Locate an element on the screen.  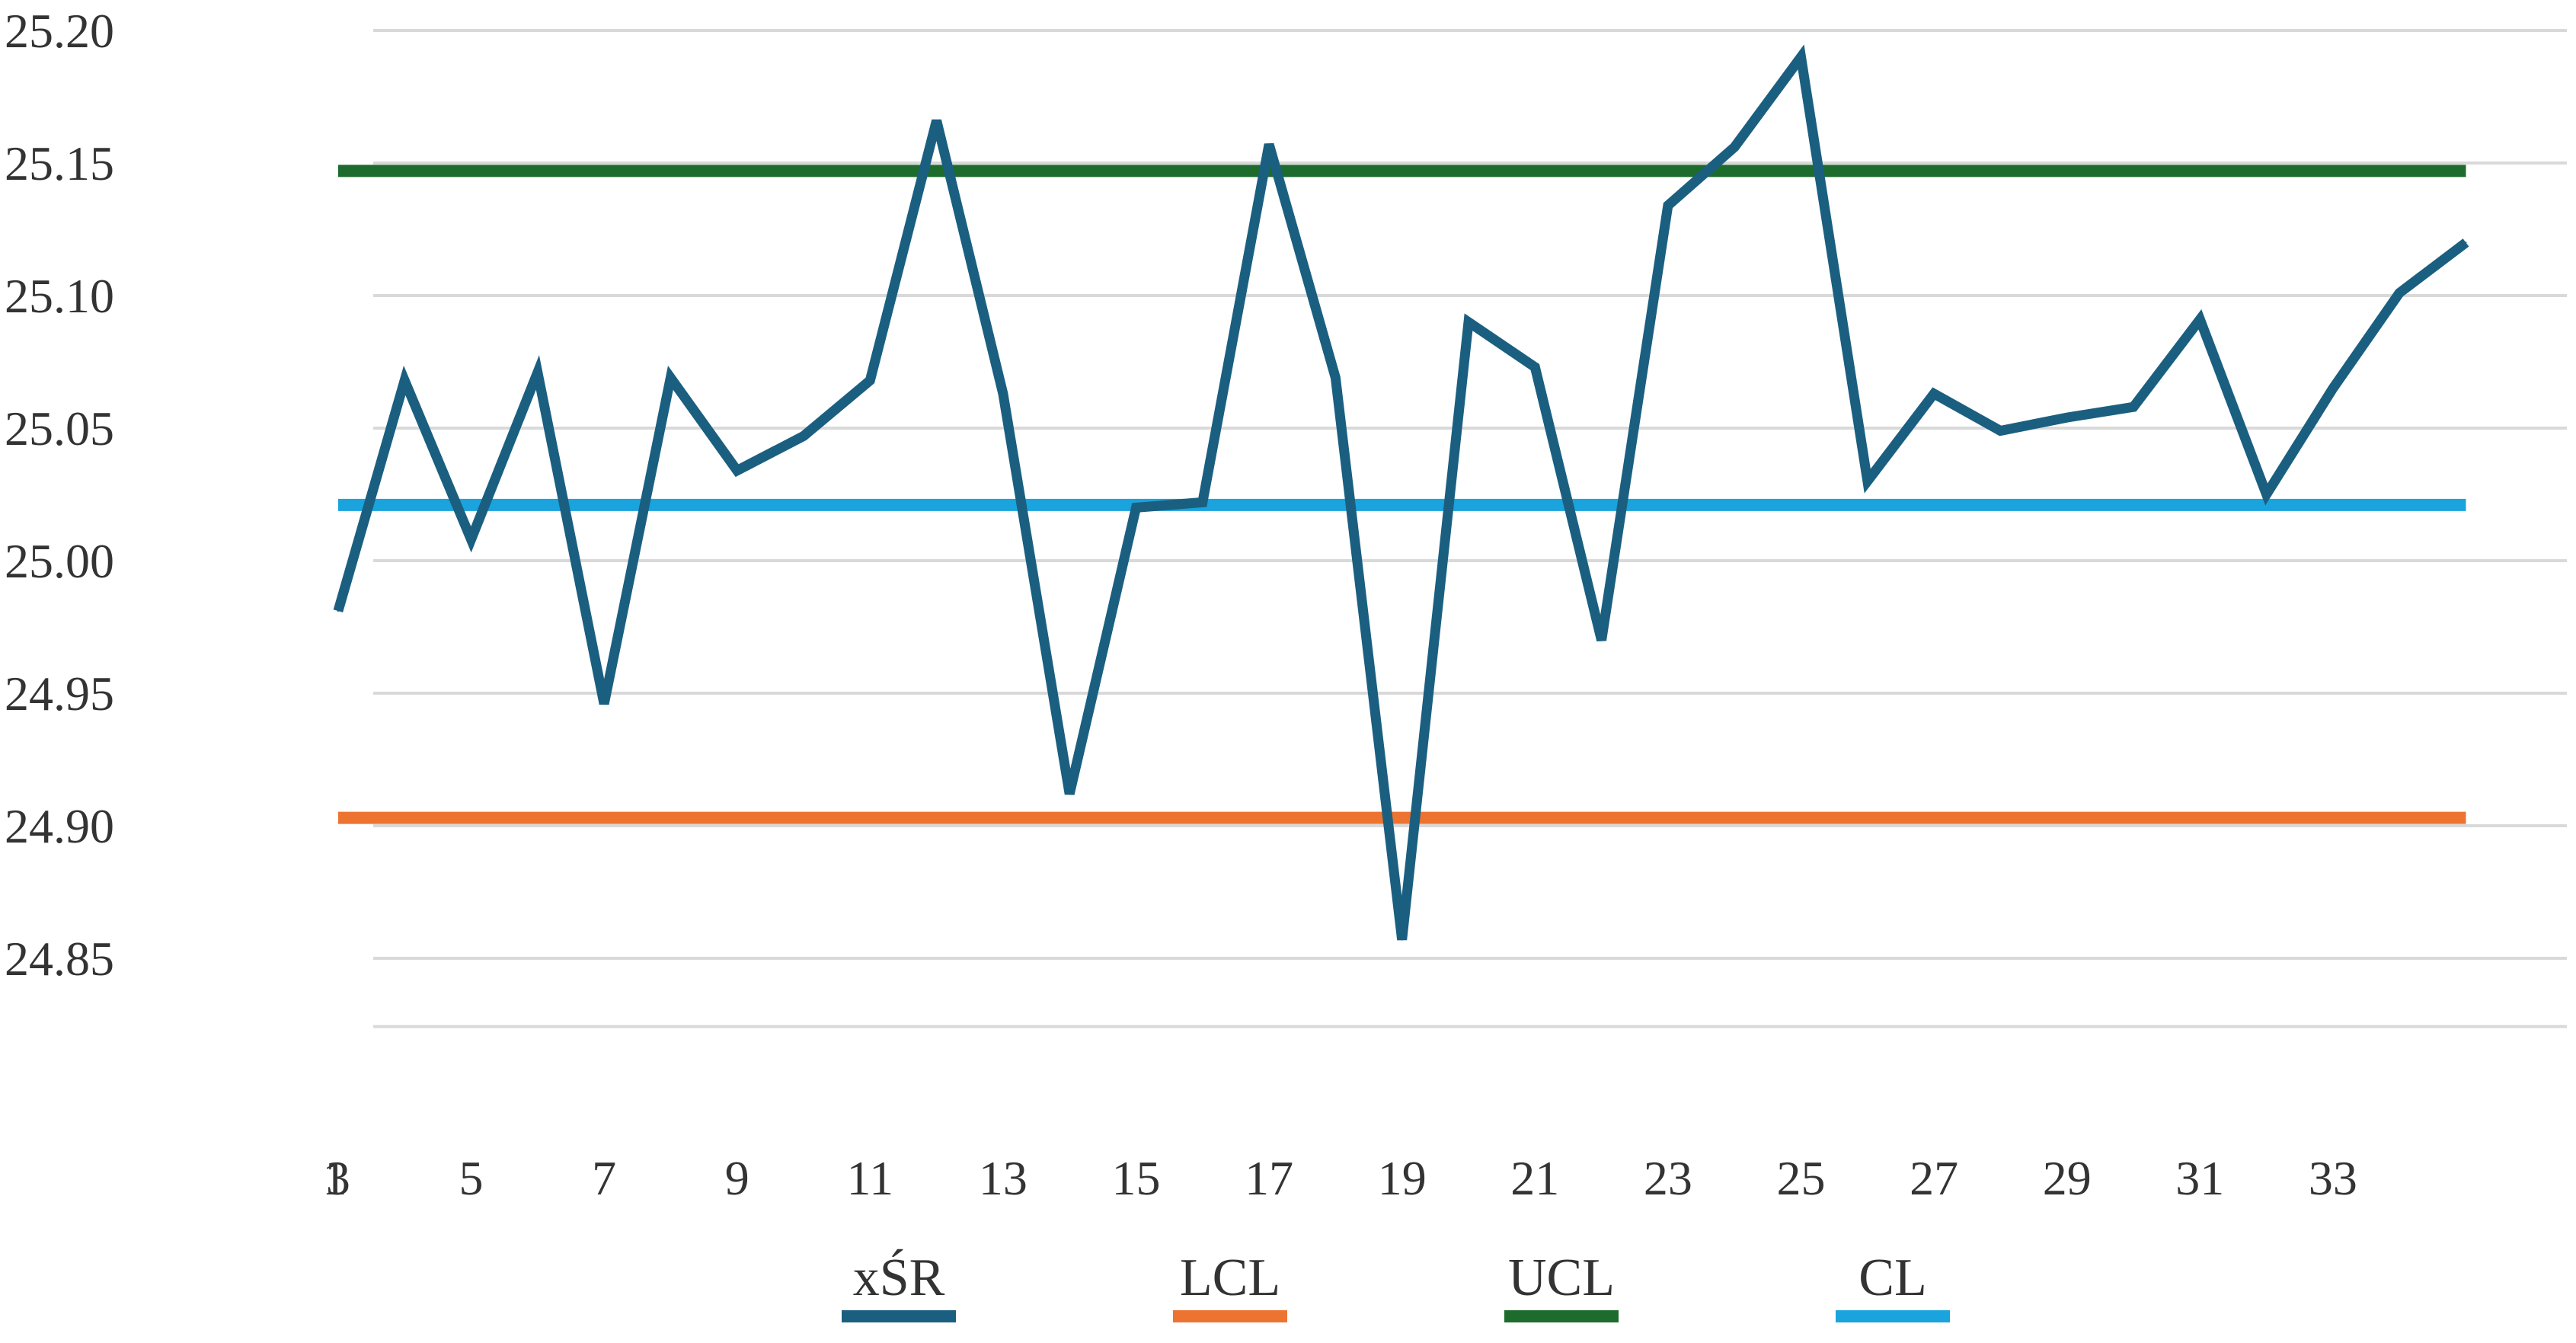
x-axis-tick-labels: 13 5 7 9 11 13 15 17 19 21 23 25 27 29 31 33 is located at coordinates (1340, 1178).